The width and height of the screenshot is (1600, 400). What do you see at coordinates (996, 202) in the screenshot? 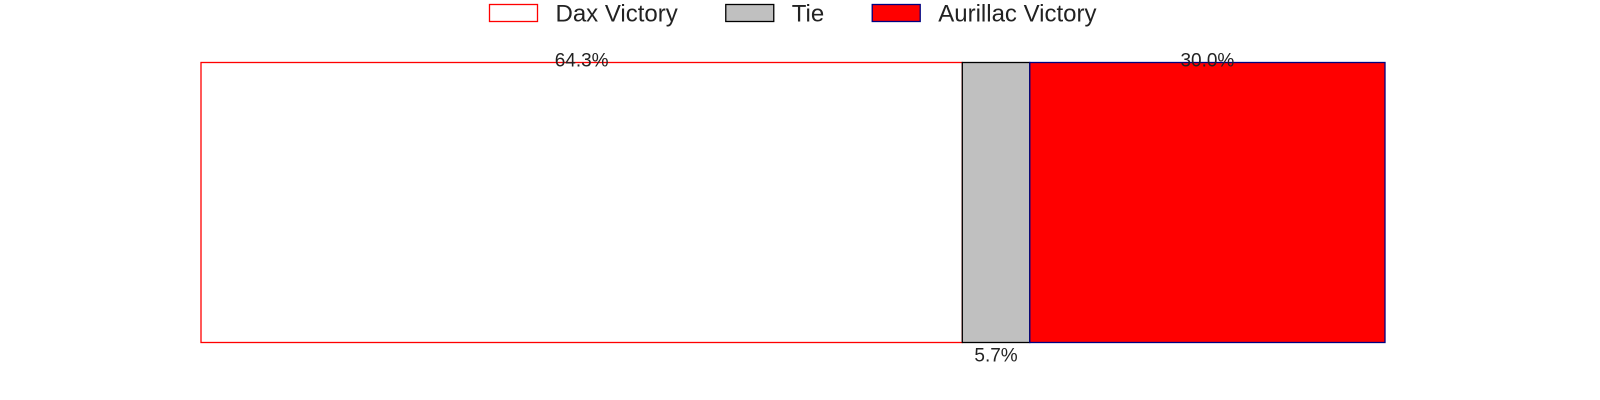
I see `bar-segment-tie` at bounding box center [996, 202].